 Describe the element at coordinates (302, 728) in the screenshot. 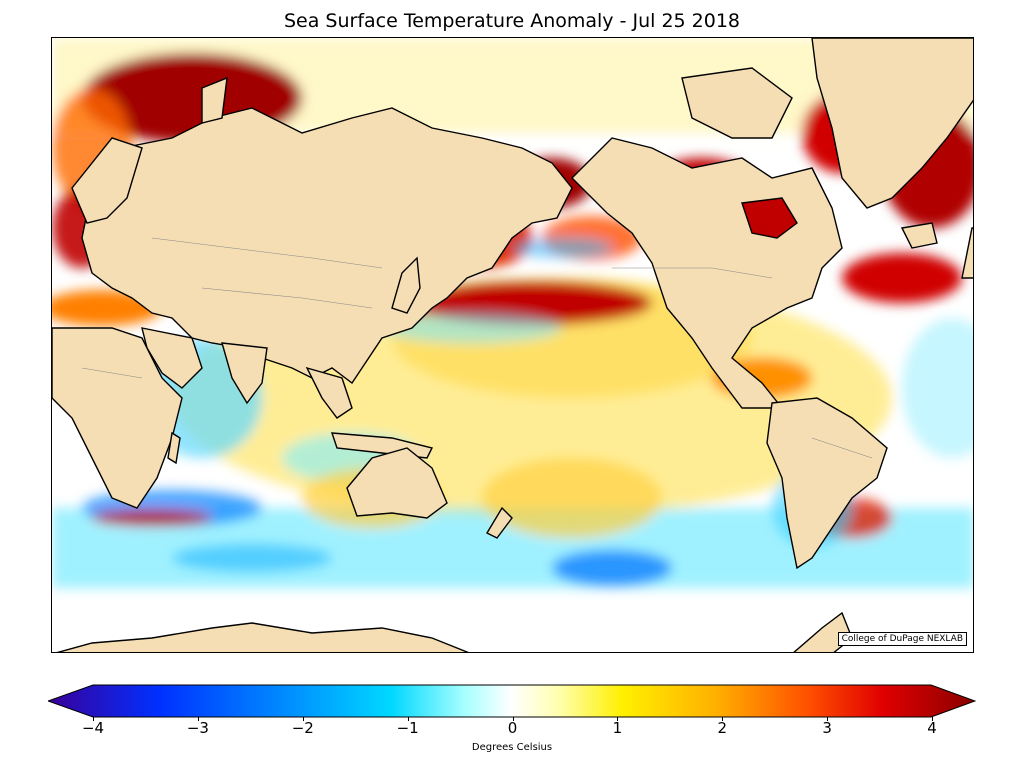

I see `colorbar-tick-label: −2` at that location.